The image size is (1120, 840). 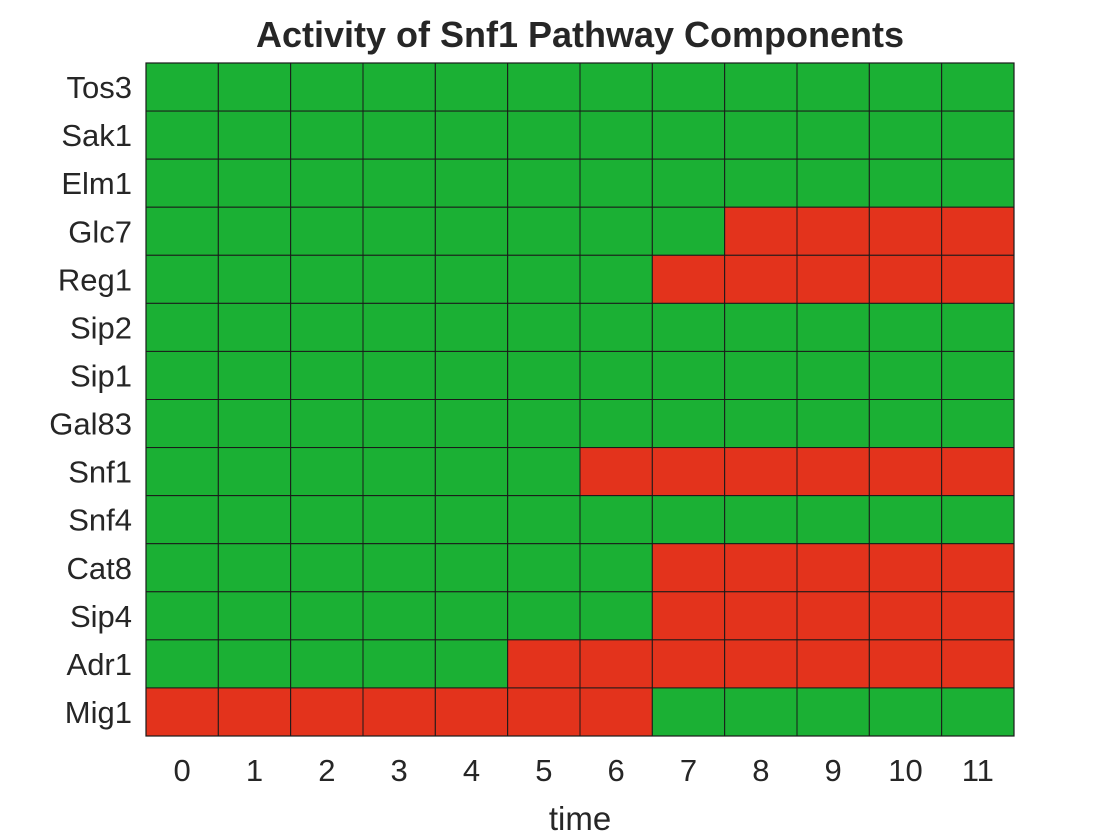 I want to click on x-axis-label: time, so click(x=580, y=818).